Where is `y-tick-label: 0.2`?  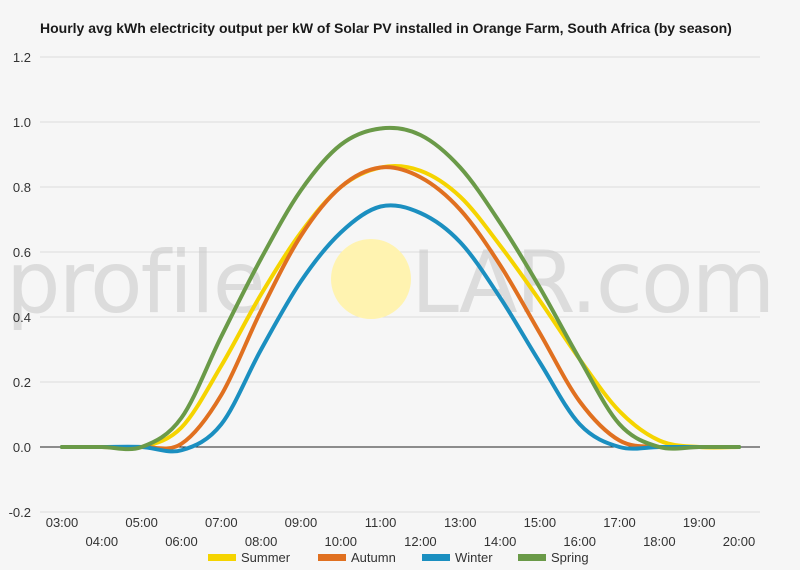 y-tick-label: 0.2 is located at coordinates (22, 382).